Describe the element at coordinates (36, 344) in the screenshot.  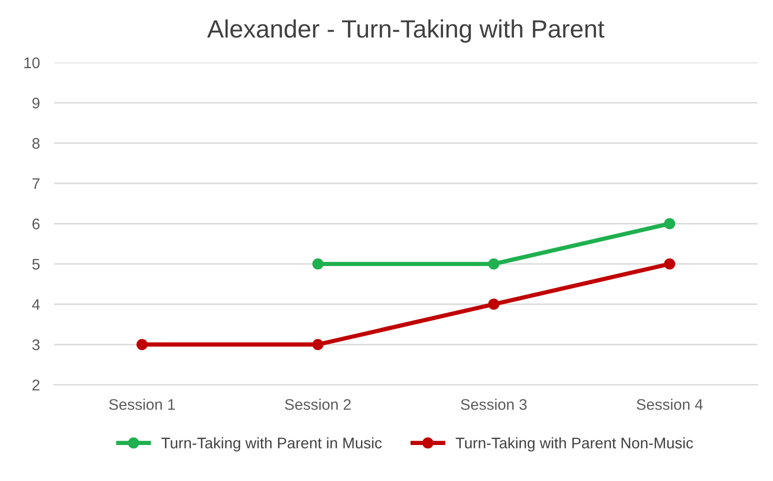
I see `y-tick-label: 3` at that location.